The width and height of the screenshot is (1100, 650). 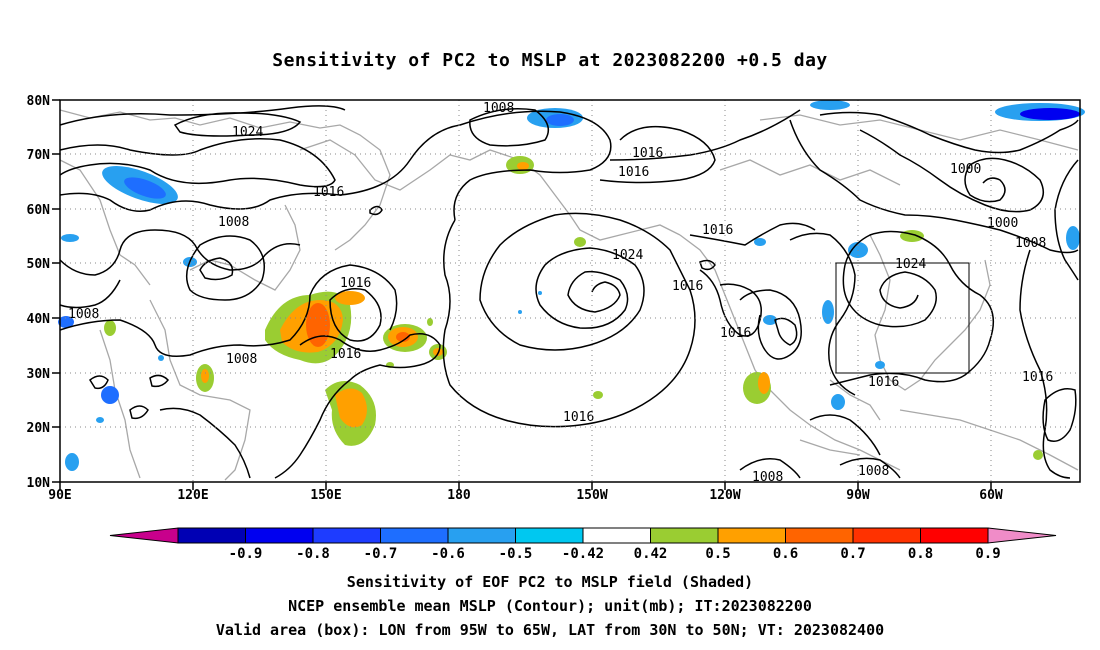 I want to click on lat-tick-labels: 80N 70N 60N 50N 40N 30N 20N 10N, so click(x=39, y=292).